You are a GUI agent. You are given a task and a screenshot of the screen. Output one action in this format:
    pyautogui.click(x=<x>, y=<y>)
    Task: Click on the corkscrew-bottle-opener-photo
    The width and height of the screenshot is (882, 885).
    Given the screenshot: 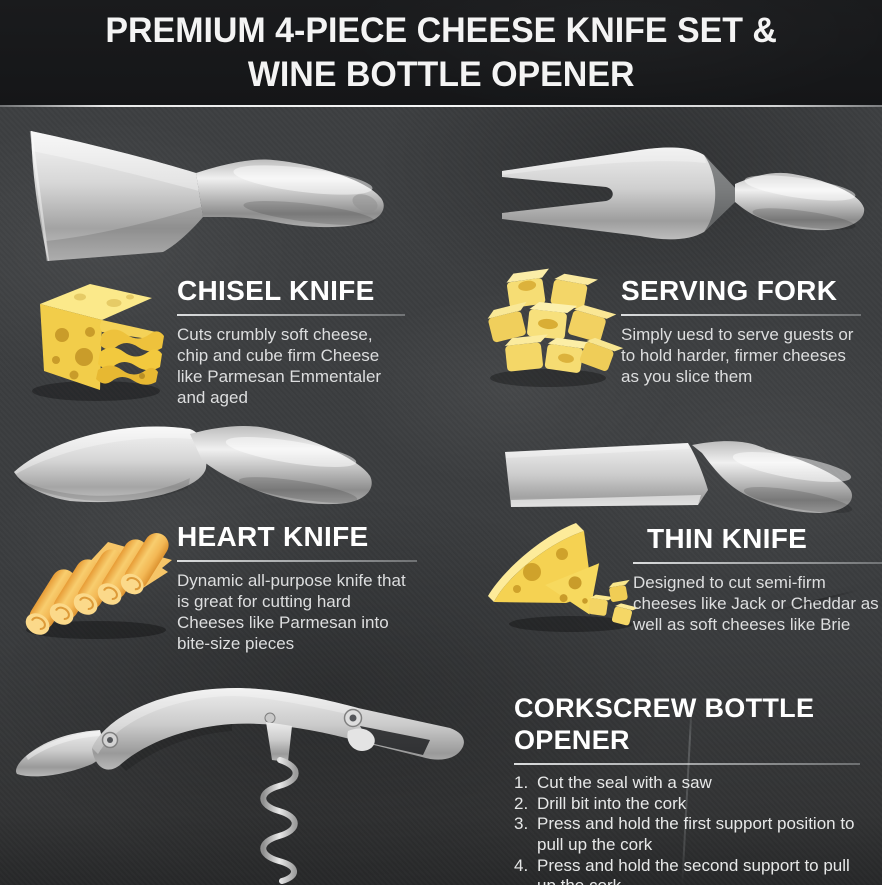 What is the action you would take?
    pyautogui.click(x=240, y=786)
    